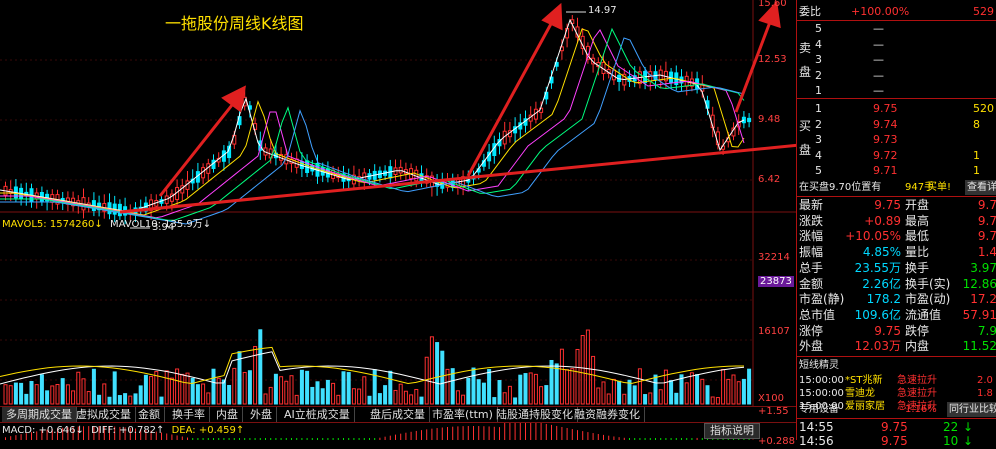  What do you see at coordinates (816, 427) in the screenshot?
I see `tick-time: 14:55` at bounding box center [816, 427].